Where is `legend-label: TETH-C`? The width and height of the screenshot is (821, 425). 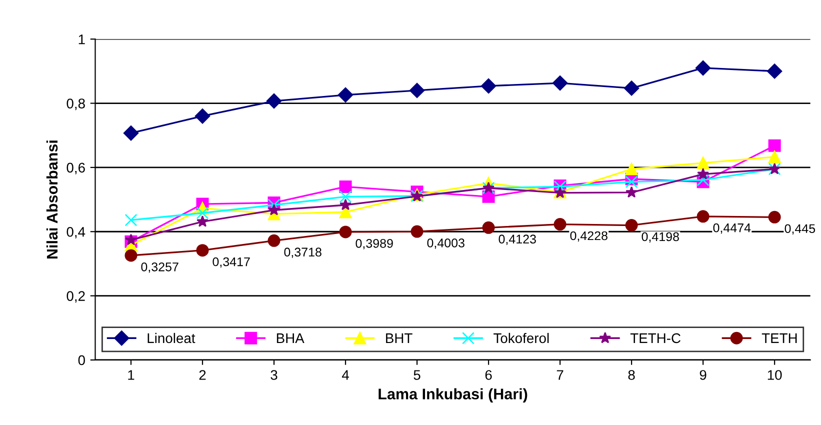 legend-label: TETH-C is located at coordinates (655, 338).